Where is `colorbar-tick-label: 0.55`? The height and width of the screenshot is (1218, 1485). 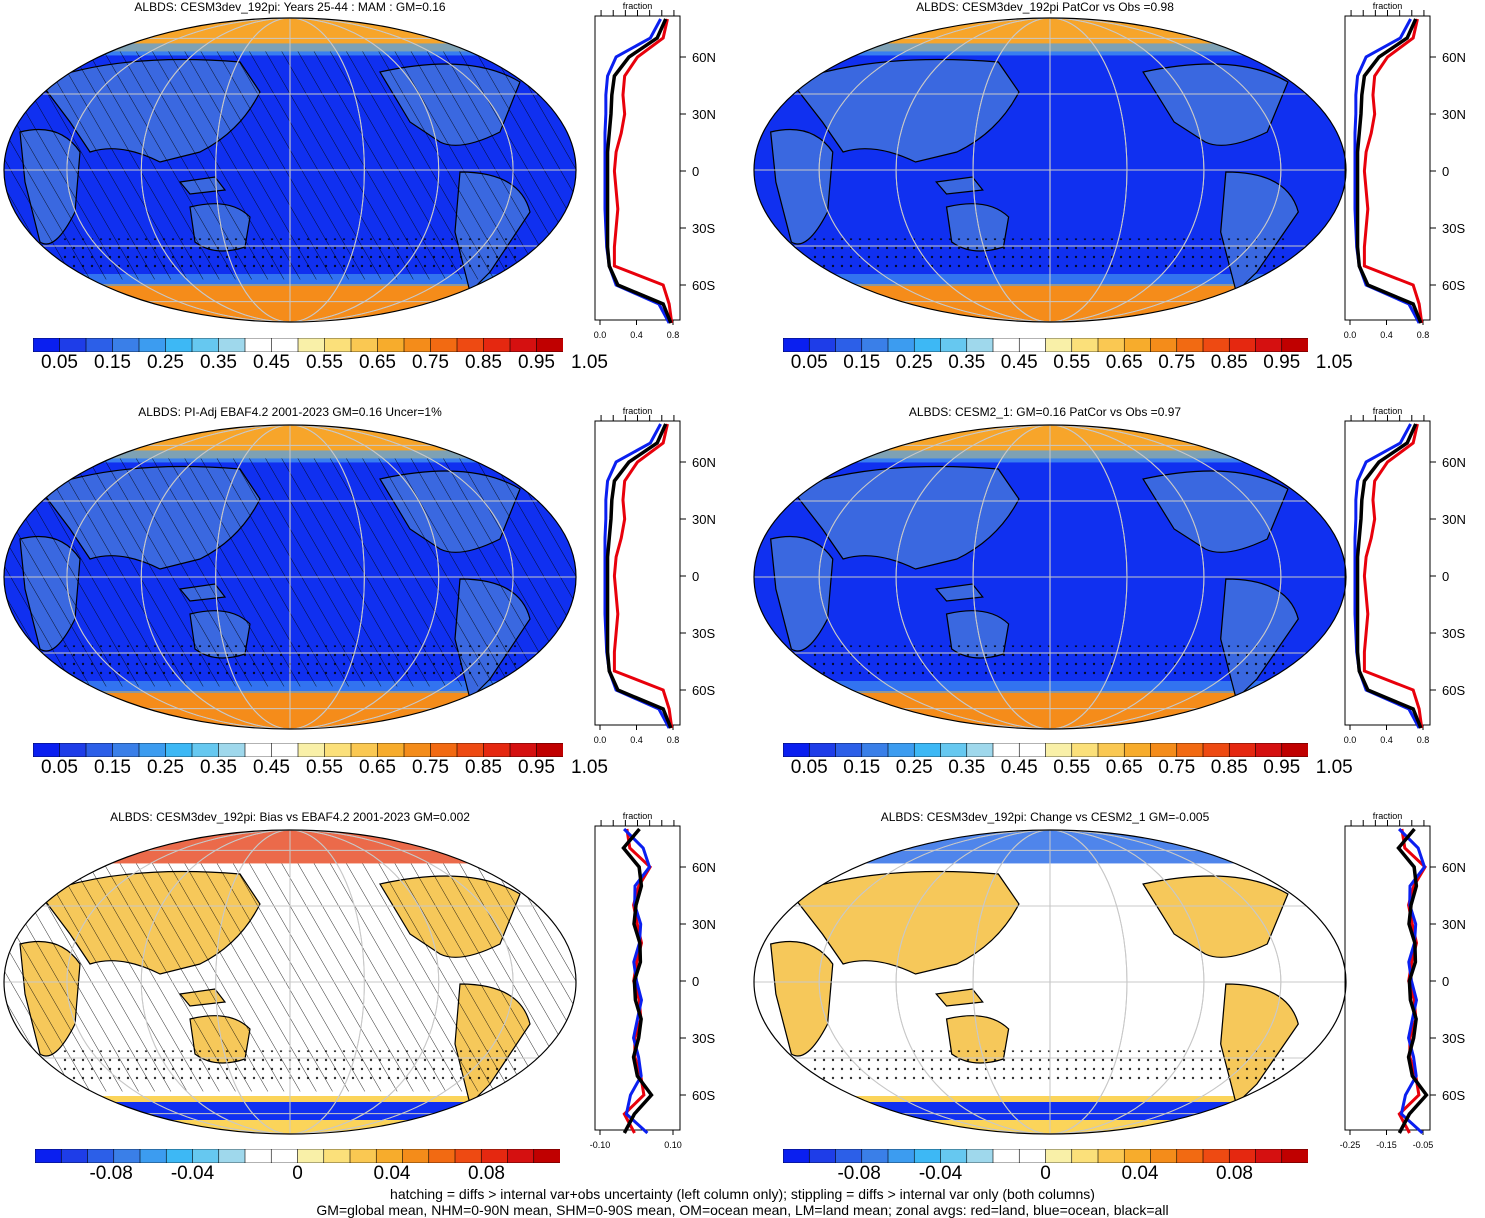
colorbar-tick-label: 0.55 is located at coordinates (324, 362).